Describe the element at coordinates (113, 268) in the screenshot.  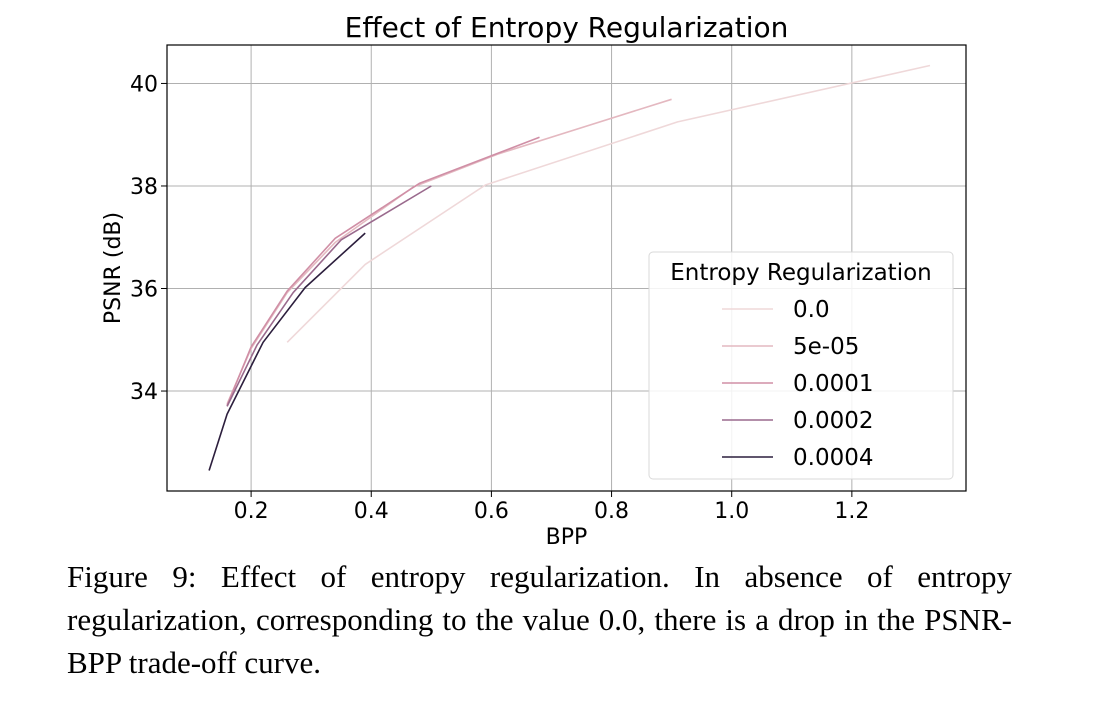
I see `y-axis-title: PSNR (dB)` at that location.